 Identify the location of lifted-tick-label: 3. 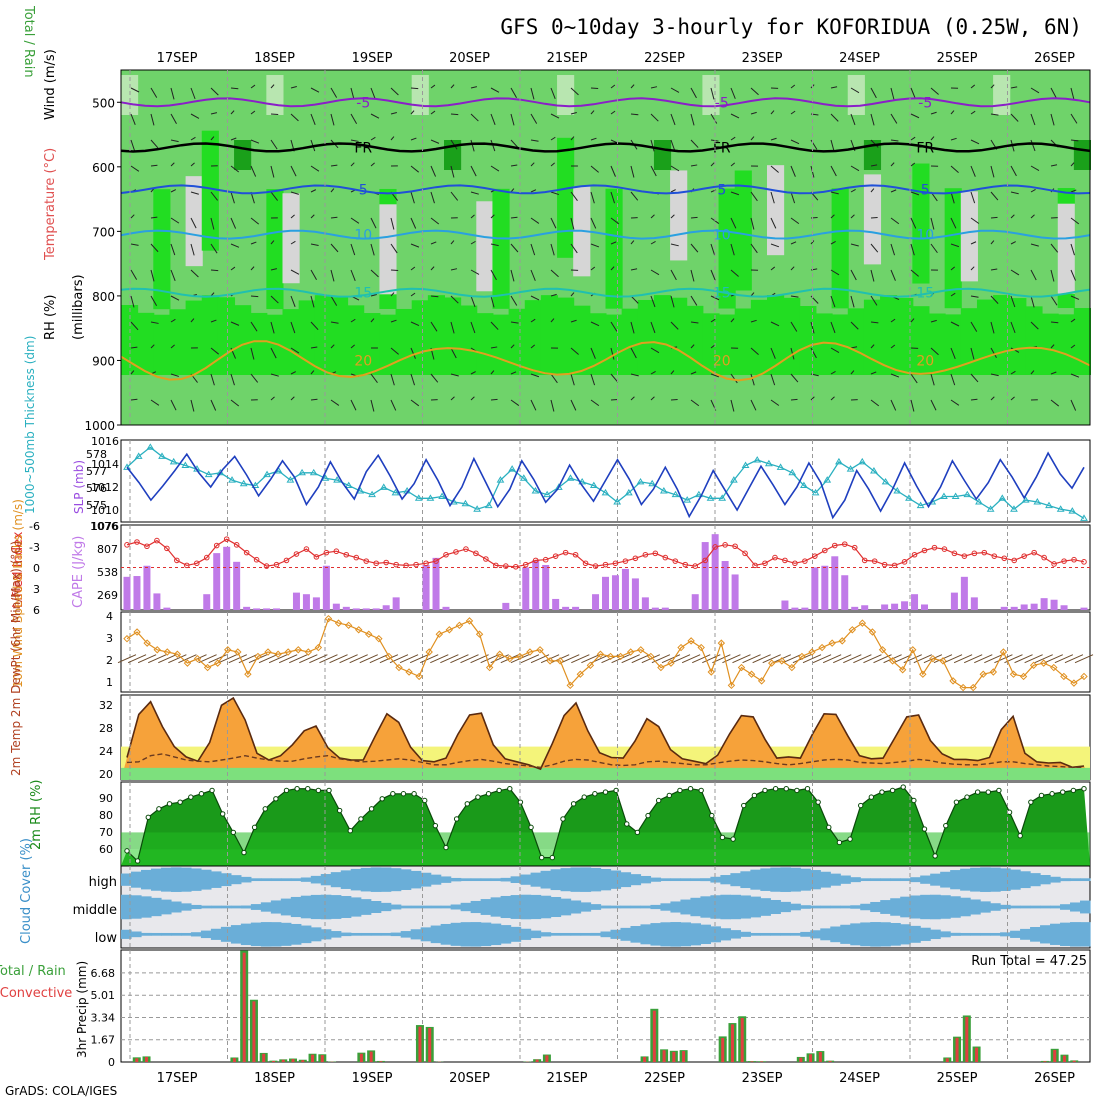
(36, 589).